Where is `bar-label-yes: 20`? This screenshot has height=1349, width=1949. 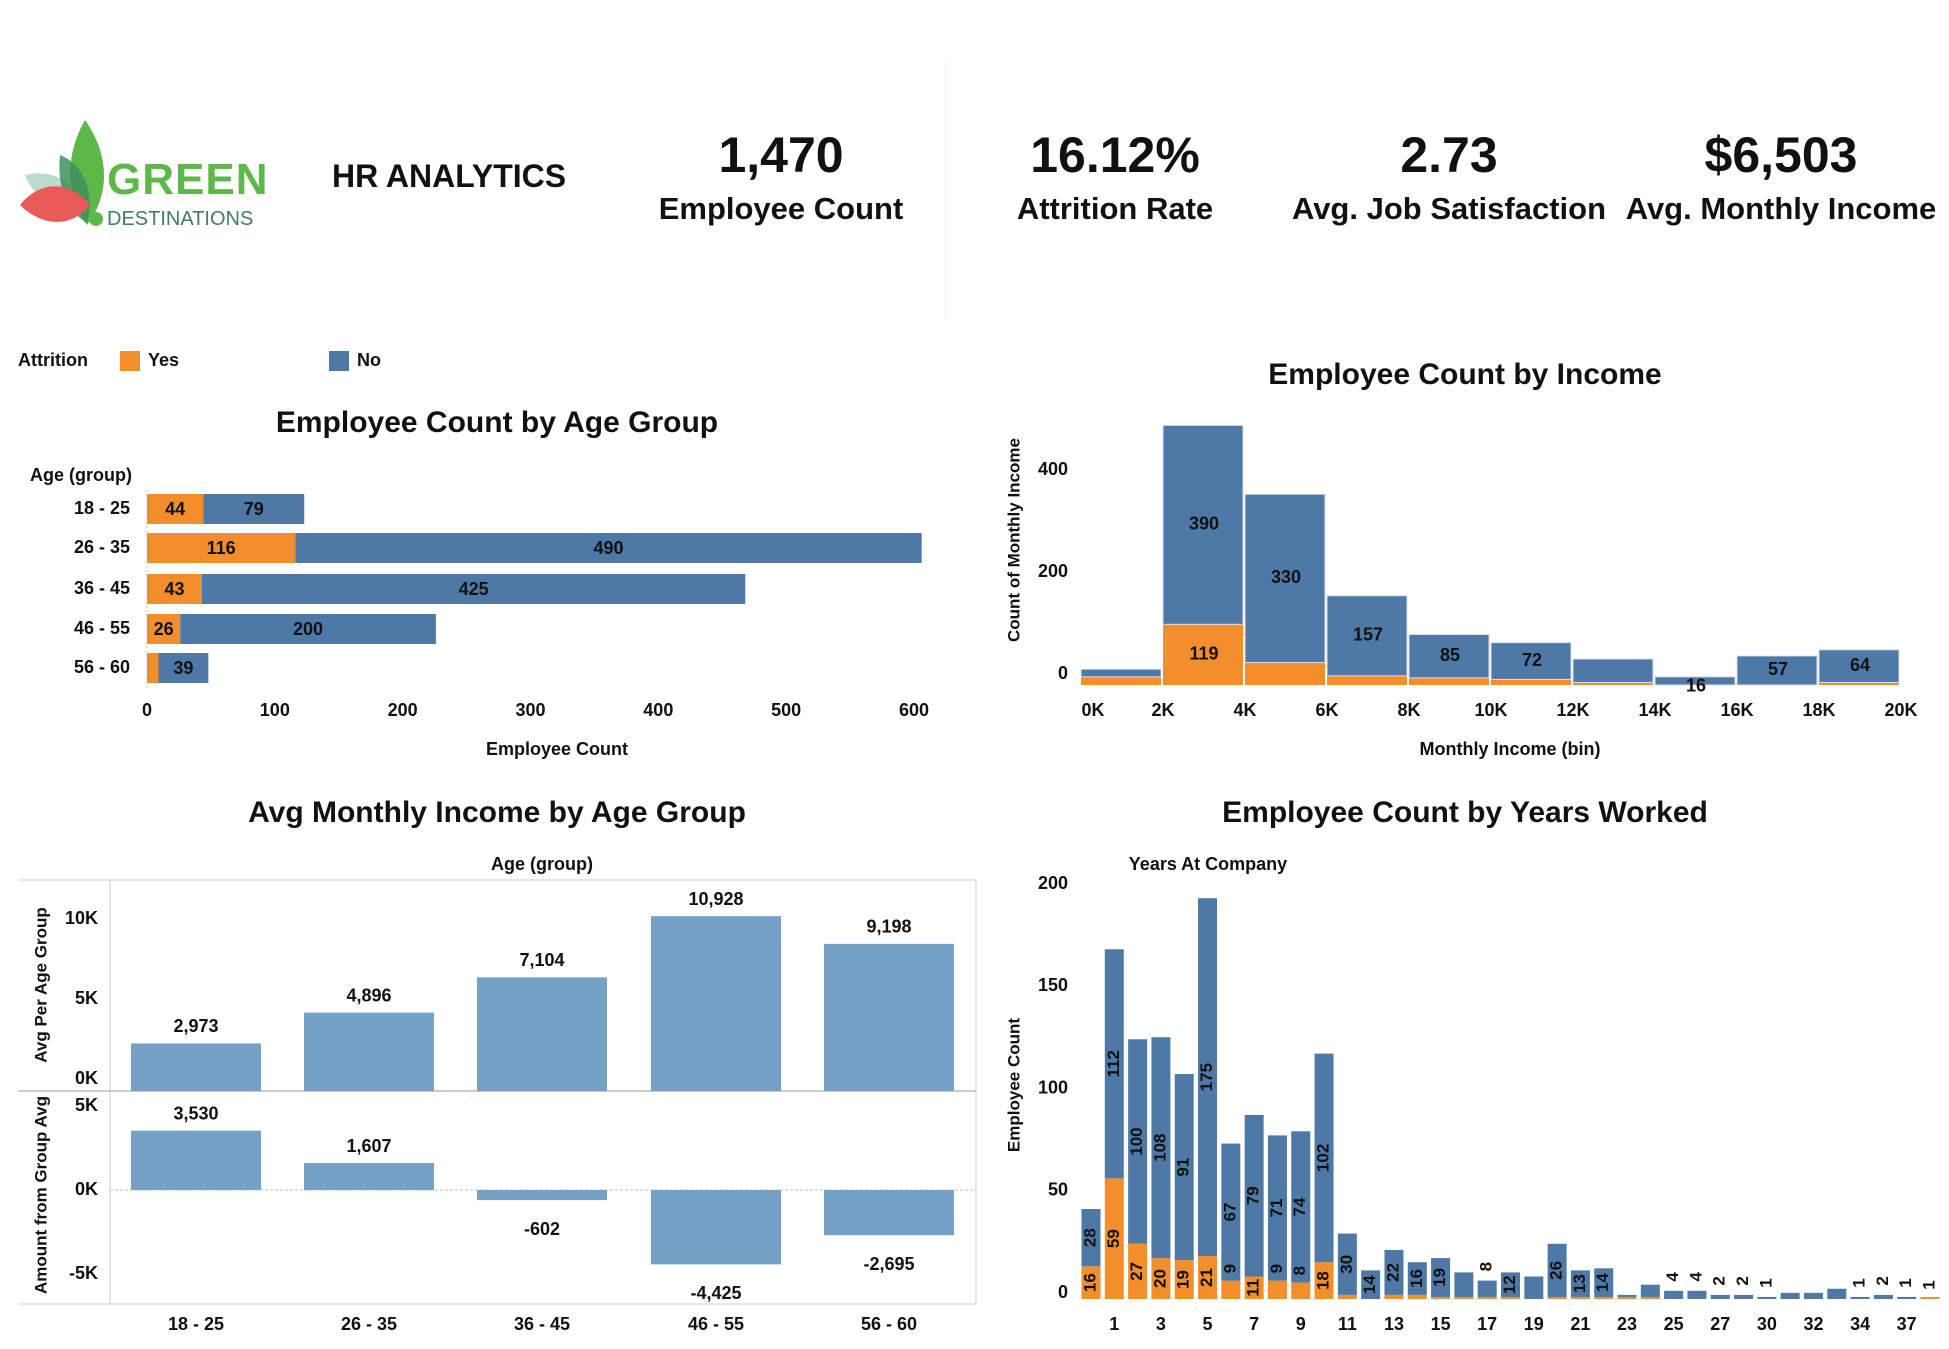
bar-label-yes: 20 is located at coordinates (1159, 1278).